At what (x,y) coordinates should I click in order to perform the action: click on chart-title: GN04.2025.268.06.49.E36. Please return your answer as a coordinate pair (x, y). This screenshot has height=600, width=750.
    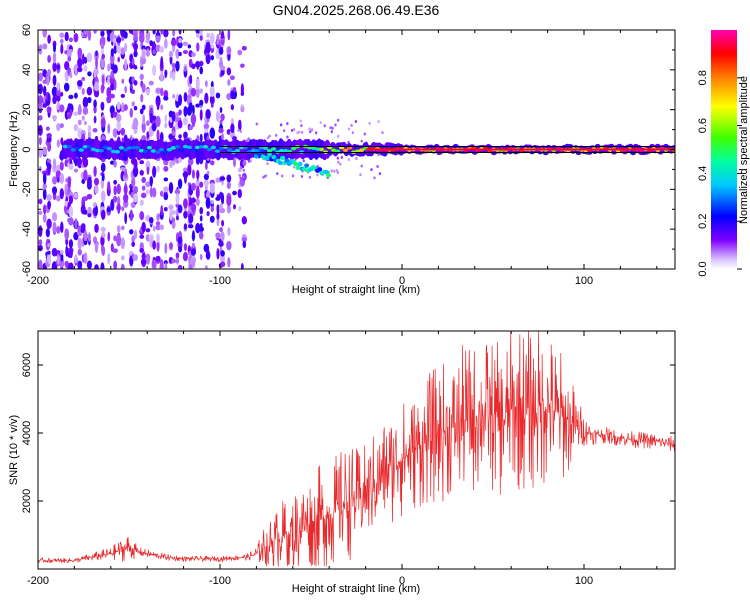
    Looking at the image, I should click on (356, 10).